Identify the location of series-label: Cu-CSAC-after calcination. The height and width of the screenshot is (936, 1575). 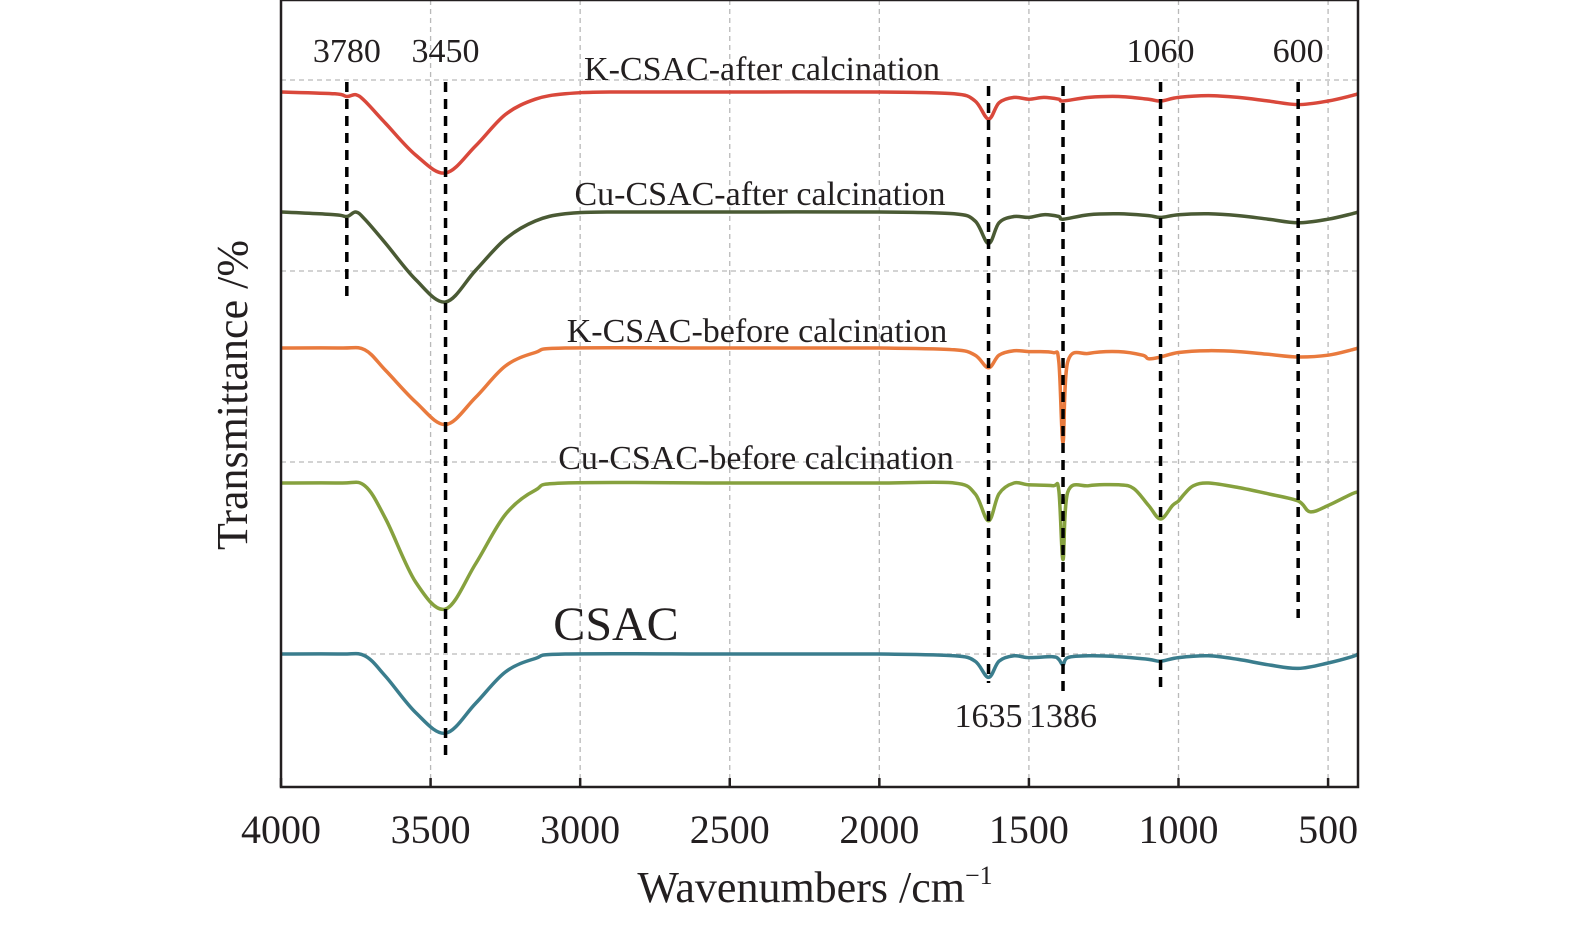
(759, 194).